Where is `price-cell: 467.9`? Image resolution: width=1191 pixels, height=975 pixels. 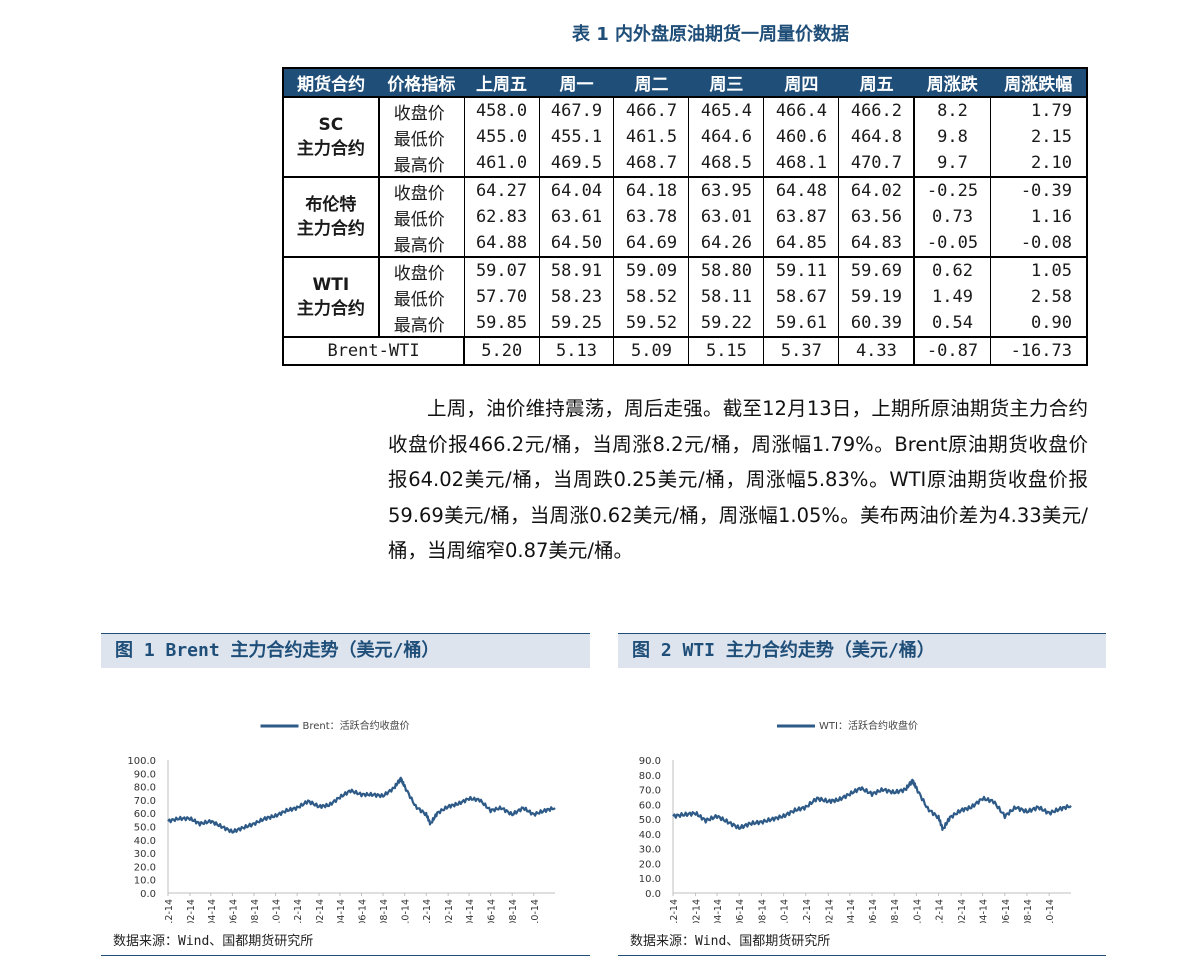
price-cell: 467.9 is located at coordinates (576, 110).